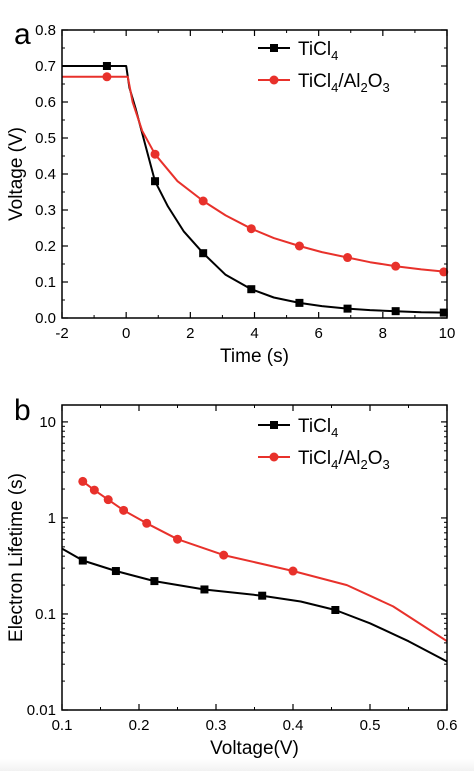 This screenshot has height=771, width=474. I want to click on x-tick-label: 0.3, so click(216, 725).